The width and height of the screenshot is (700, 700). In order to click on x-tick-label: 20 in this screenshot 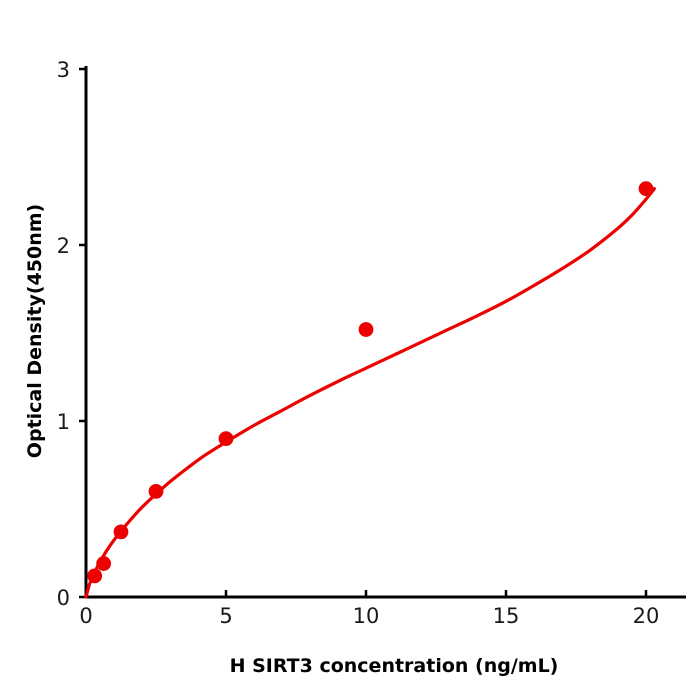, I will do `click(646, 616)`.